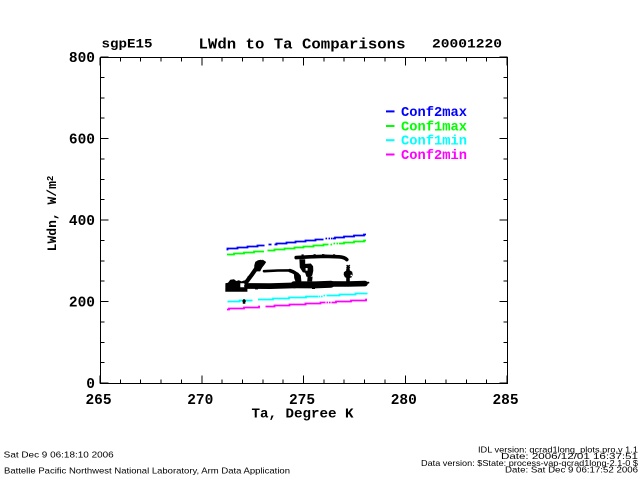 Image resolution: width=640 pixels, height=480 pixels. Describe the element at coordinates (52, 214) in the screenshot. I see `svg-text: LWdn, W/m2` at that location.